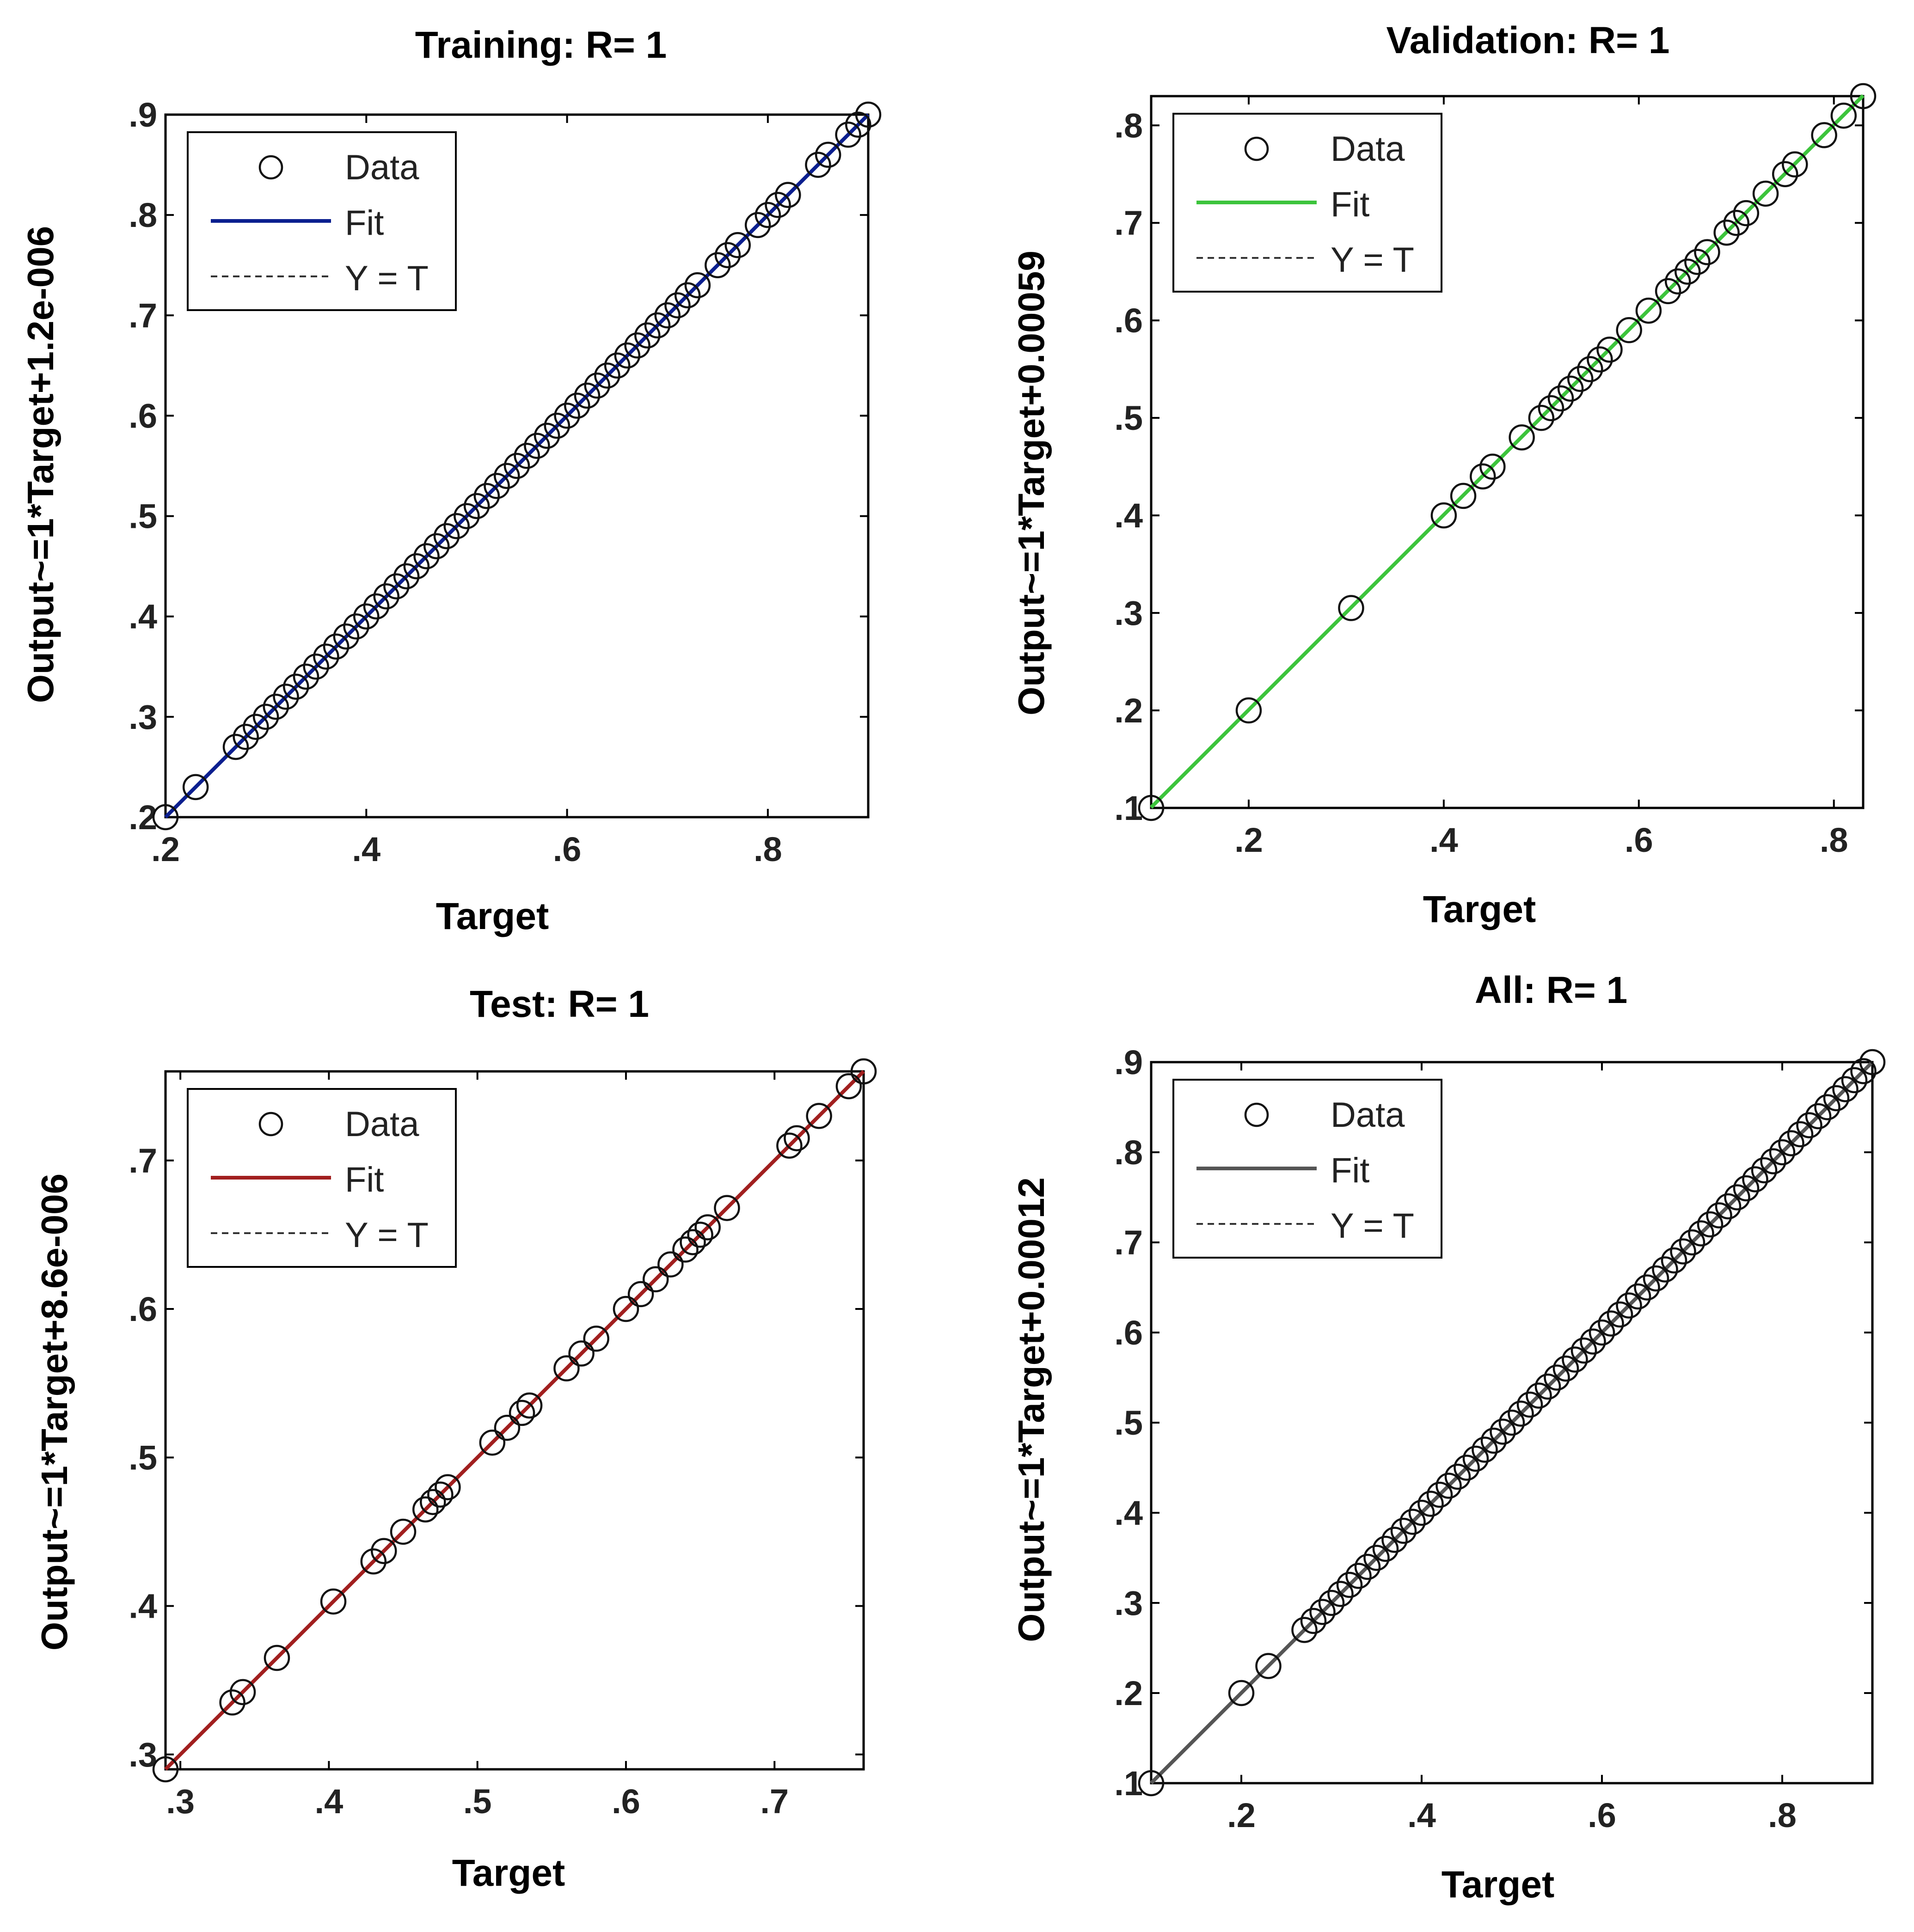 This screenshot has width=1914, height=1932. What do you see at coordinates (492, 916) in the screenshot?
I see `x-axis-label: Target` at bounding box center [492, 916].